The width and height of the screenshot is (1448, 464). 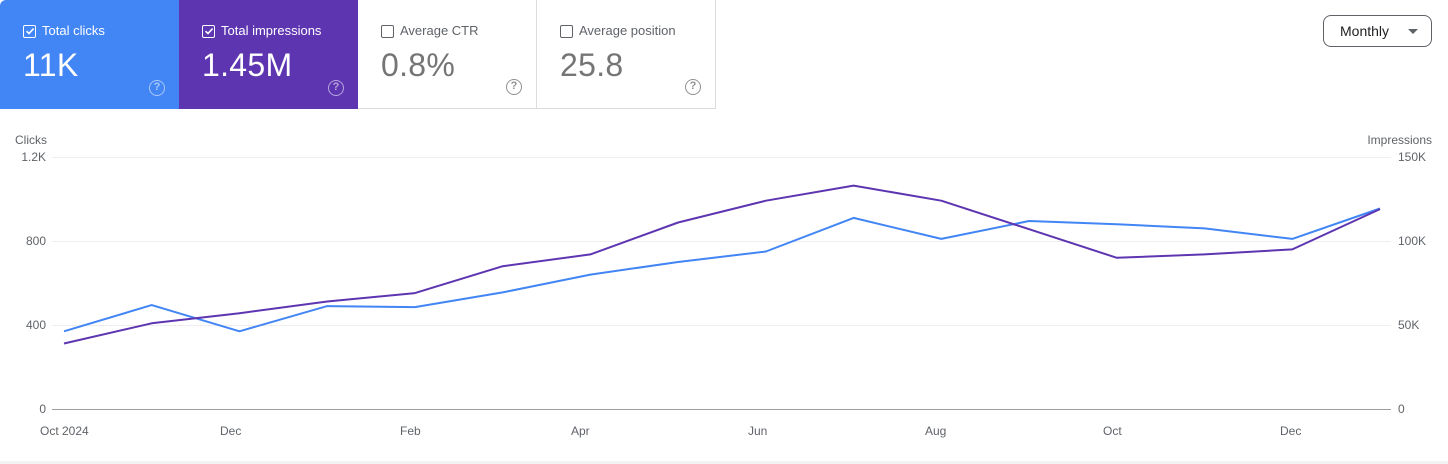 What do you see at coordinates (35, 325) in the screenshot?
I see `left-y-tick: 400` at bounding box center [35, 325].